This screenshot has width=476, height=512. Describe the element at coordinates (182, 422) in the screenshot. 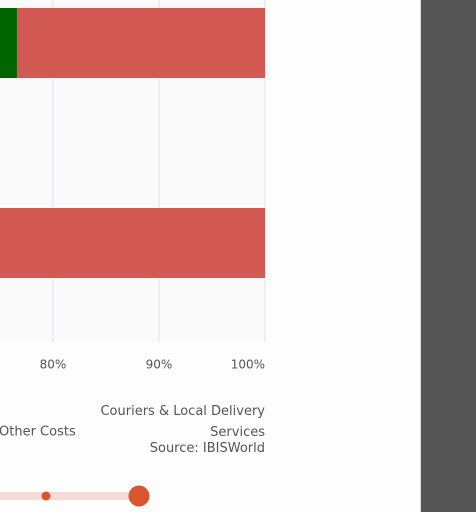

I see `chart-title: Couriers & Local Delivery Services` at that location.